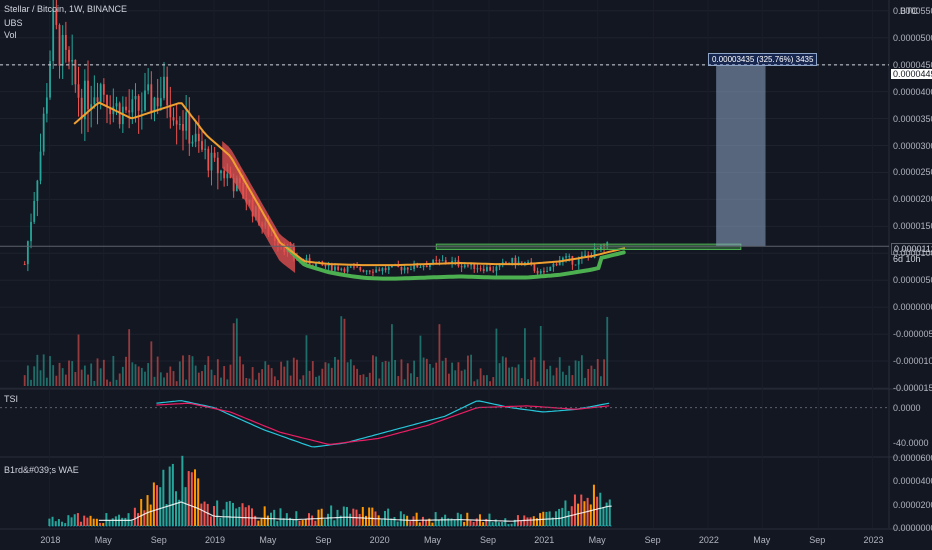  I want to click on y-tick-label: 0.00005000, so click(912, 37).